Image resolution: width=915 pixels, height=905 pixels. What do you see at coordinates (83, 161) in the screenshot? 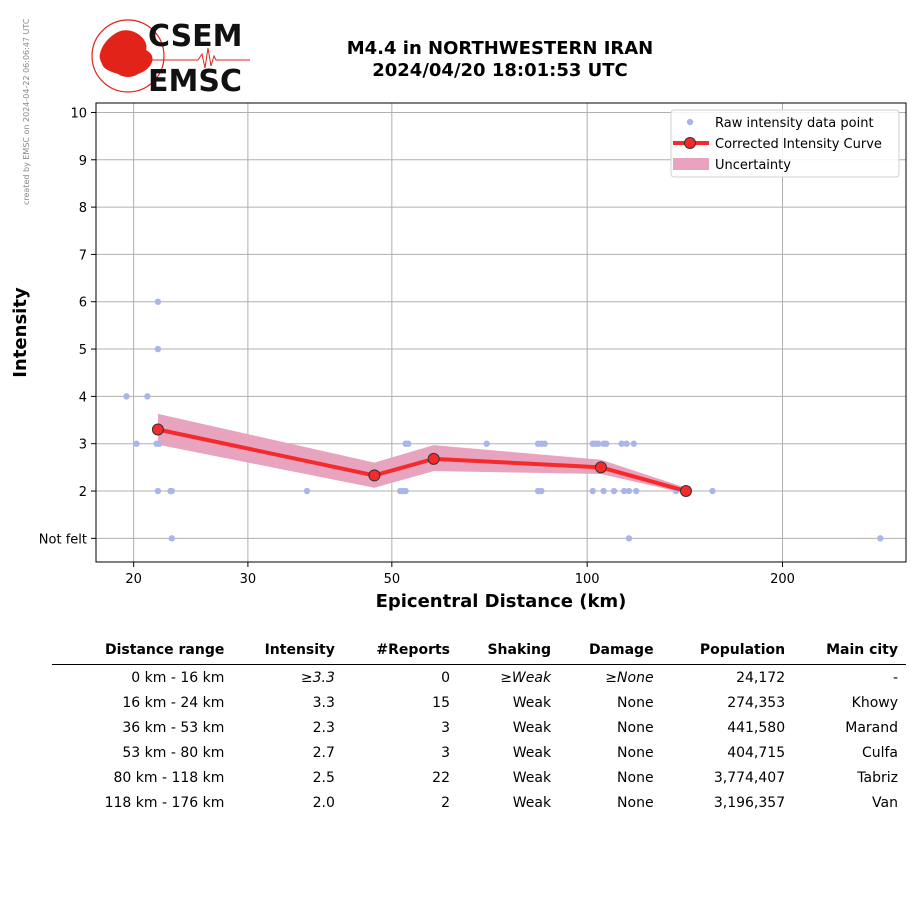
I see `y-tick-label: 9` at bounding box center [83, 161].